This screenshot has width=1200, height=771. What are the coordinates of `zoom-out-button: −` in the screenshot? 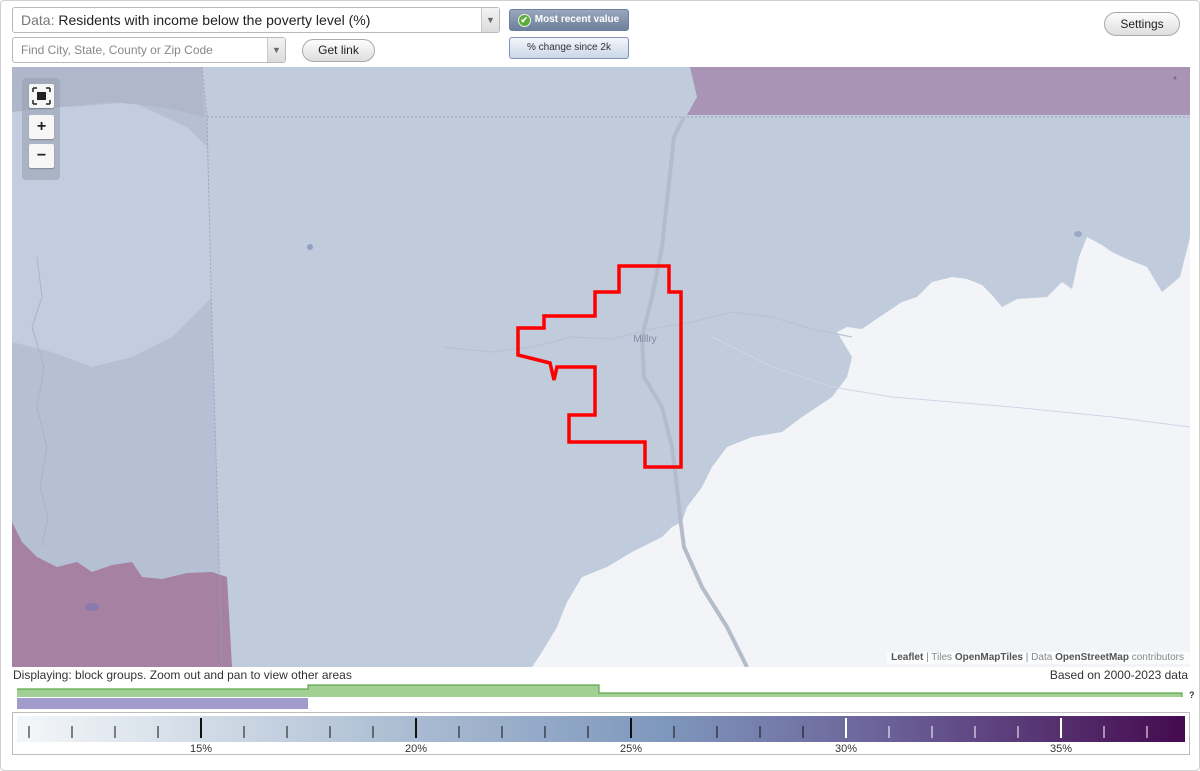 It's located at (41, 156).